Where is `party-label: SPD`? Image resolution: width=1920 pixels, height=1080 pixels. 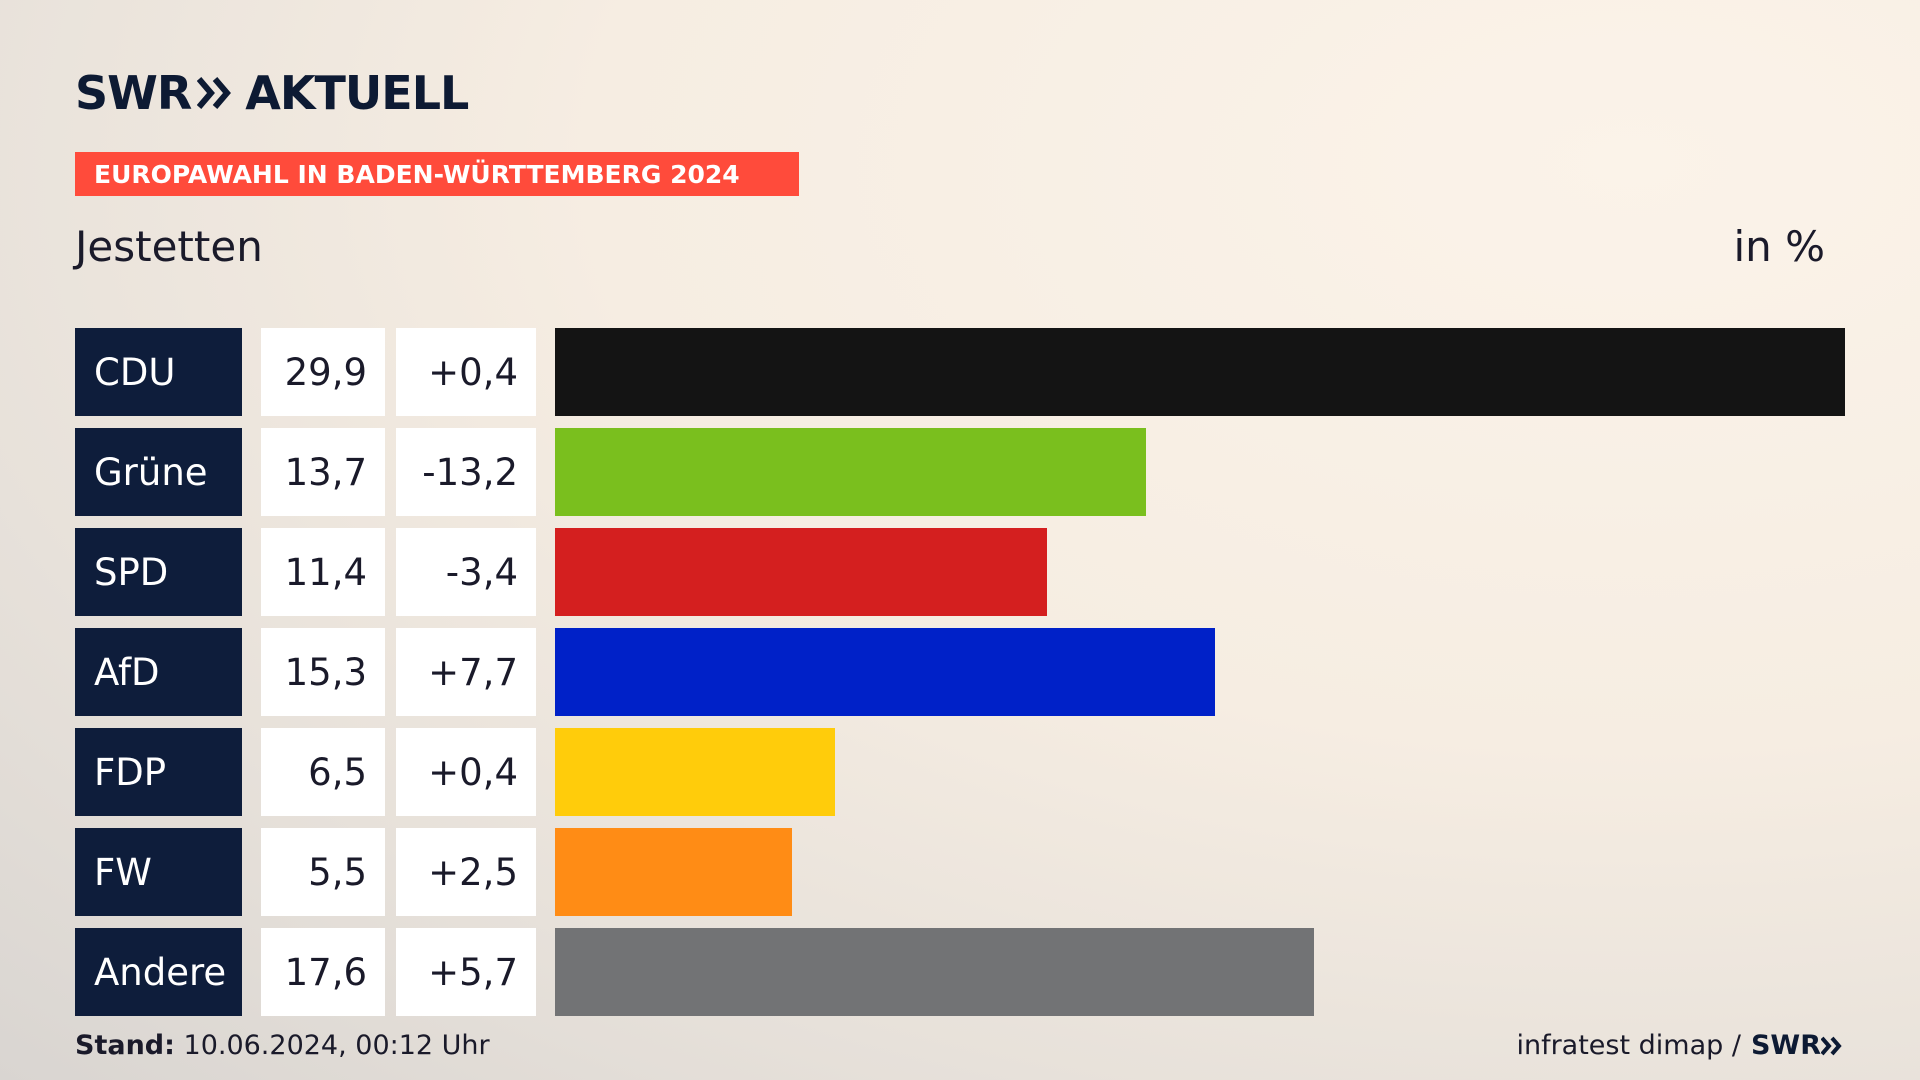 party-label: SPD is located at coordinates (158, 572).